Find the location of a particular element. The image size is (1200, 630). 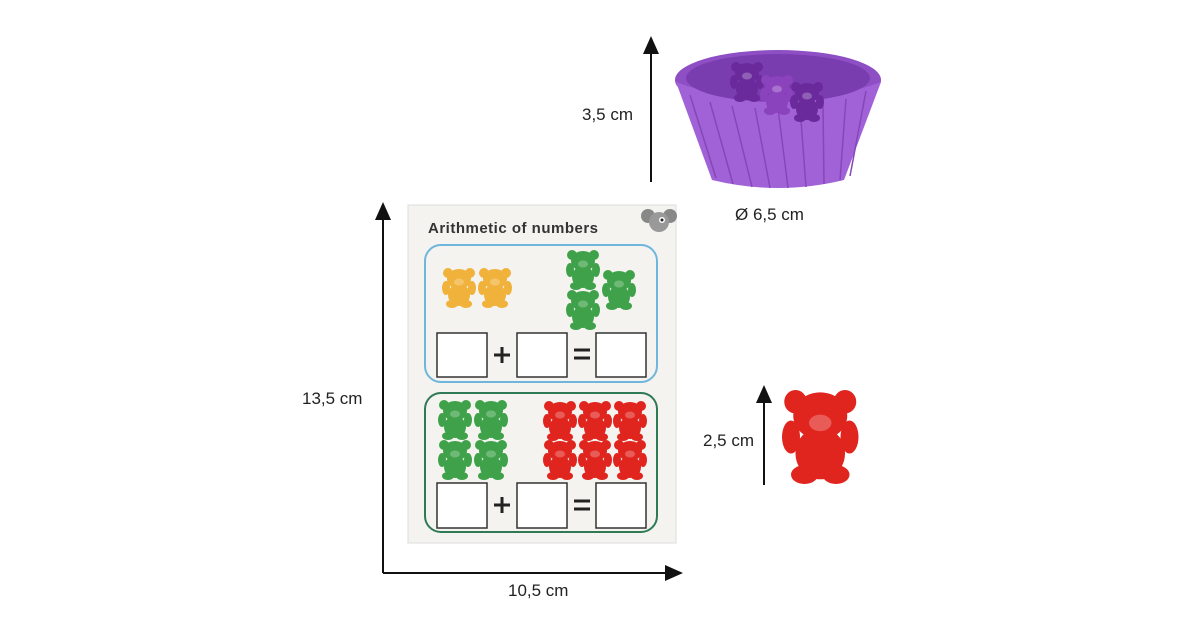

purple-bowl is located at coordinates (778, 119).